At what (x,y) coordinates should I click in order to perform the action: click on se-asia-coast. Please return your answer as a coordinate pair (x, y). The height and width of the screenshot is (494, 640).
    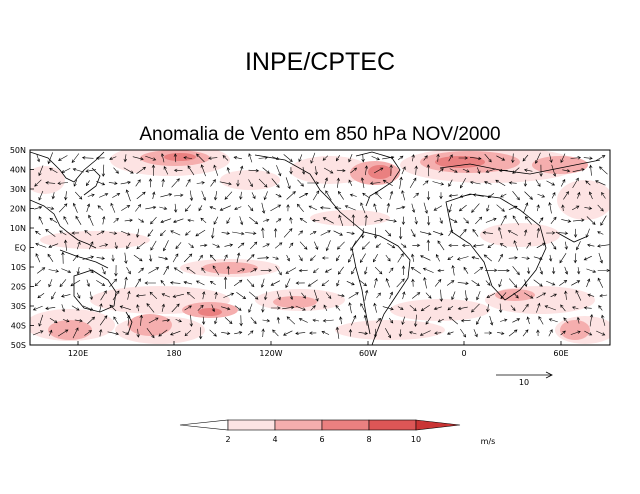
    Looking at the image, I should click on (63, 224).